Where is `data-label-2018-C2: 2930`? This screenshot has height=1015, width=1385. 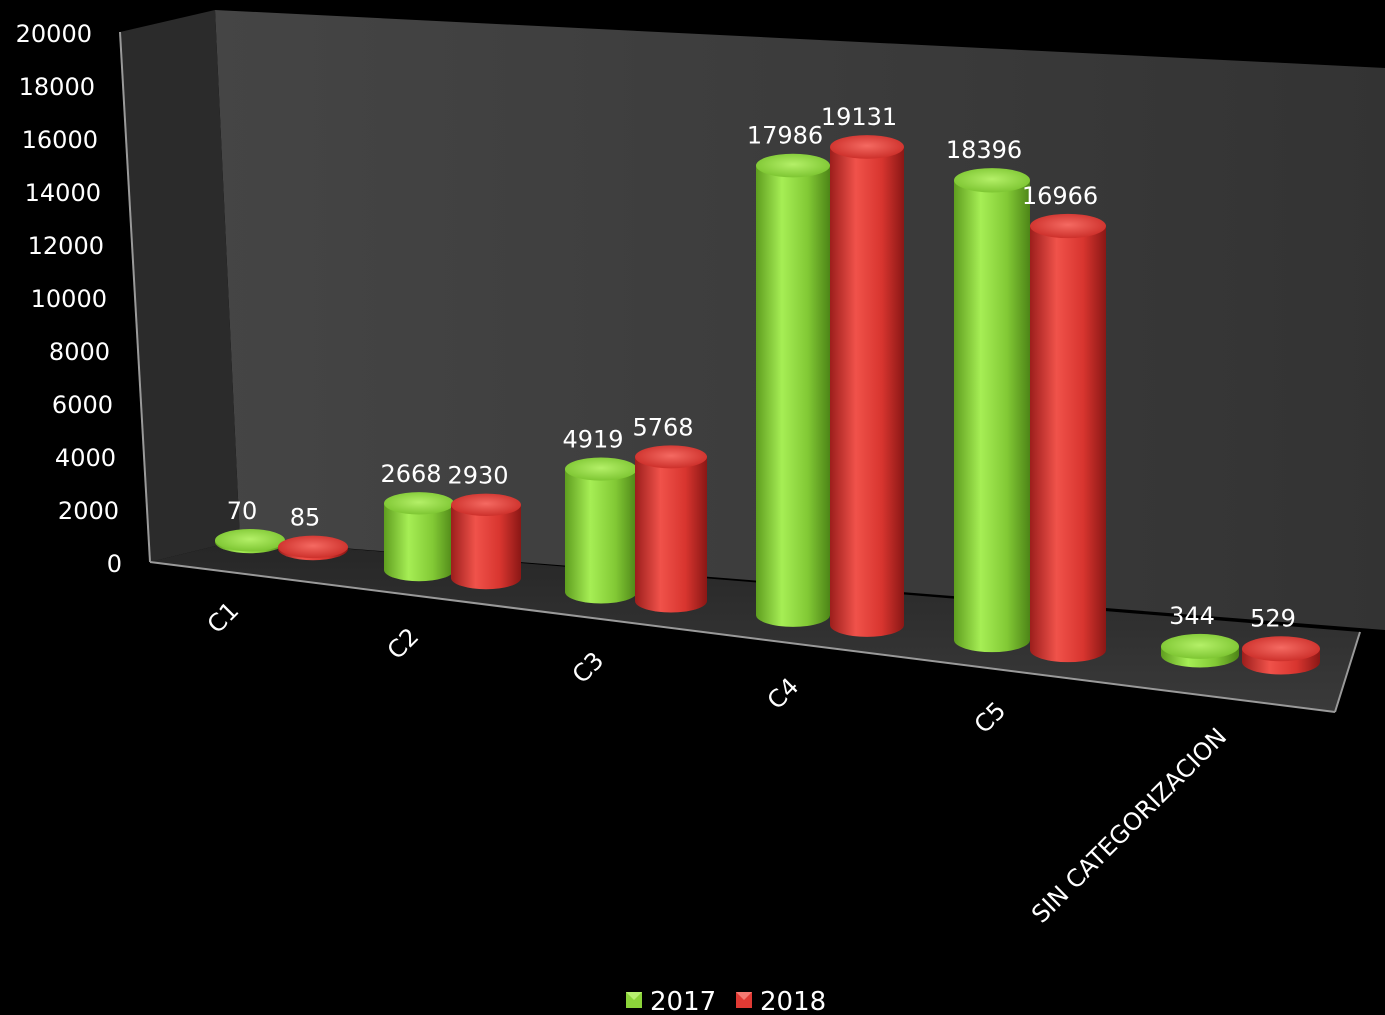 data-label-2018-C2: 2930 is located at coordinates (477, 476).